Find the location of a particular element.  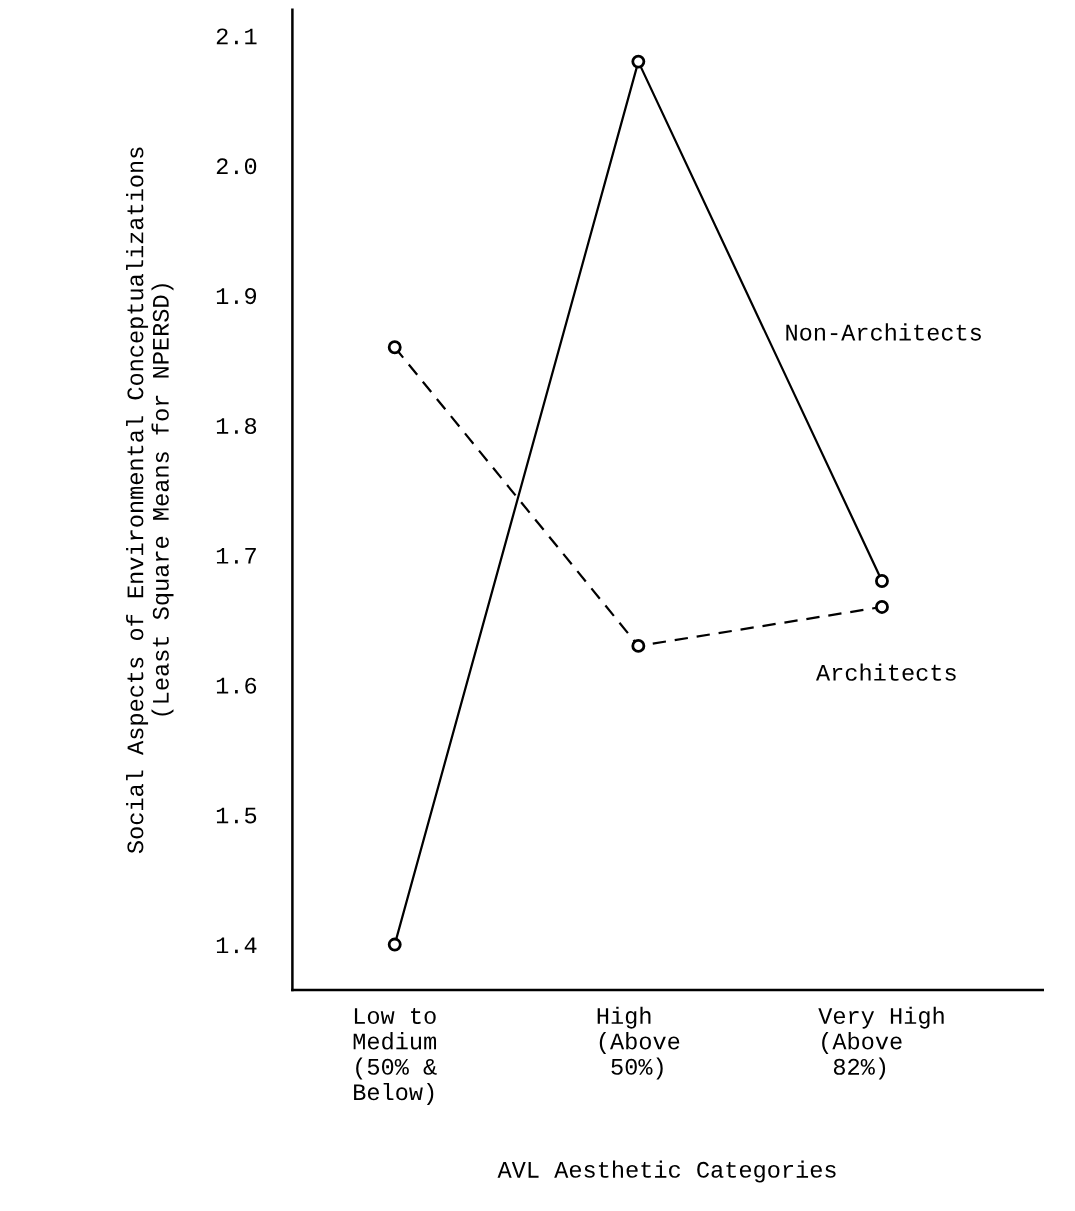

y-tick-label: 2.1 is located at coordinates (236, 36).